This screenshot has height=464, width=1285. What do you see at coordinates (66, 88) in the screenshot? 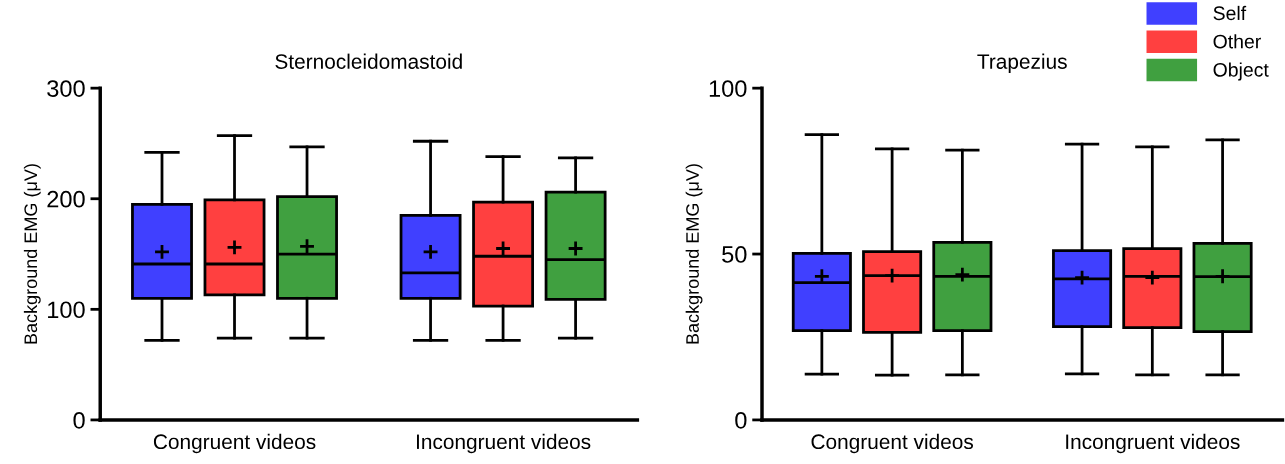
I see `y-tick-label: 300` at bounding box center [66, 88].